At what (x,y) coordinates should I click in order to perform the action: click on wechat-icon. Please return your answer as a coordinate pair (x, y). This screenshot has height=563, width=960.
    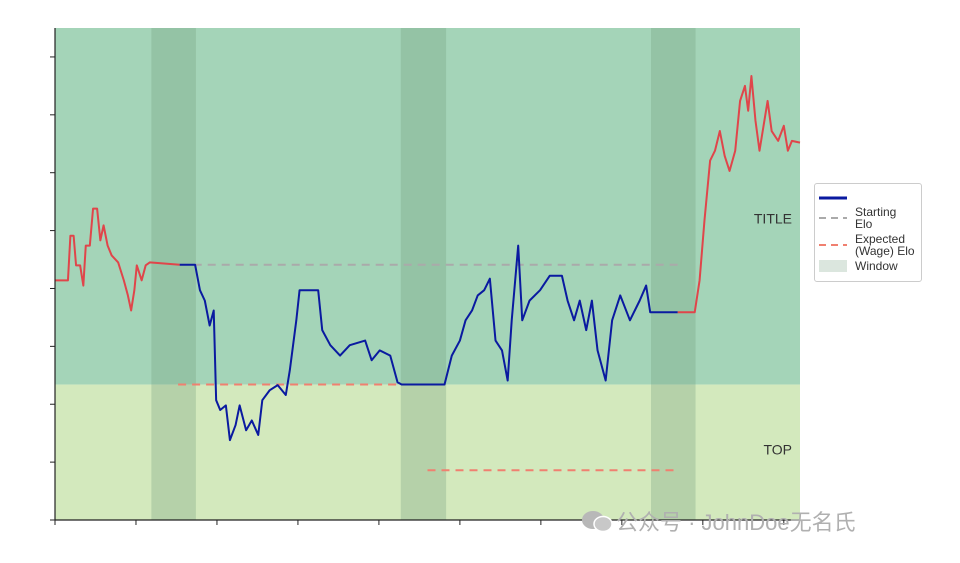
    Looking at the image, I should click on (597, 522).